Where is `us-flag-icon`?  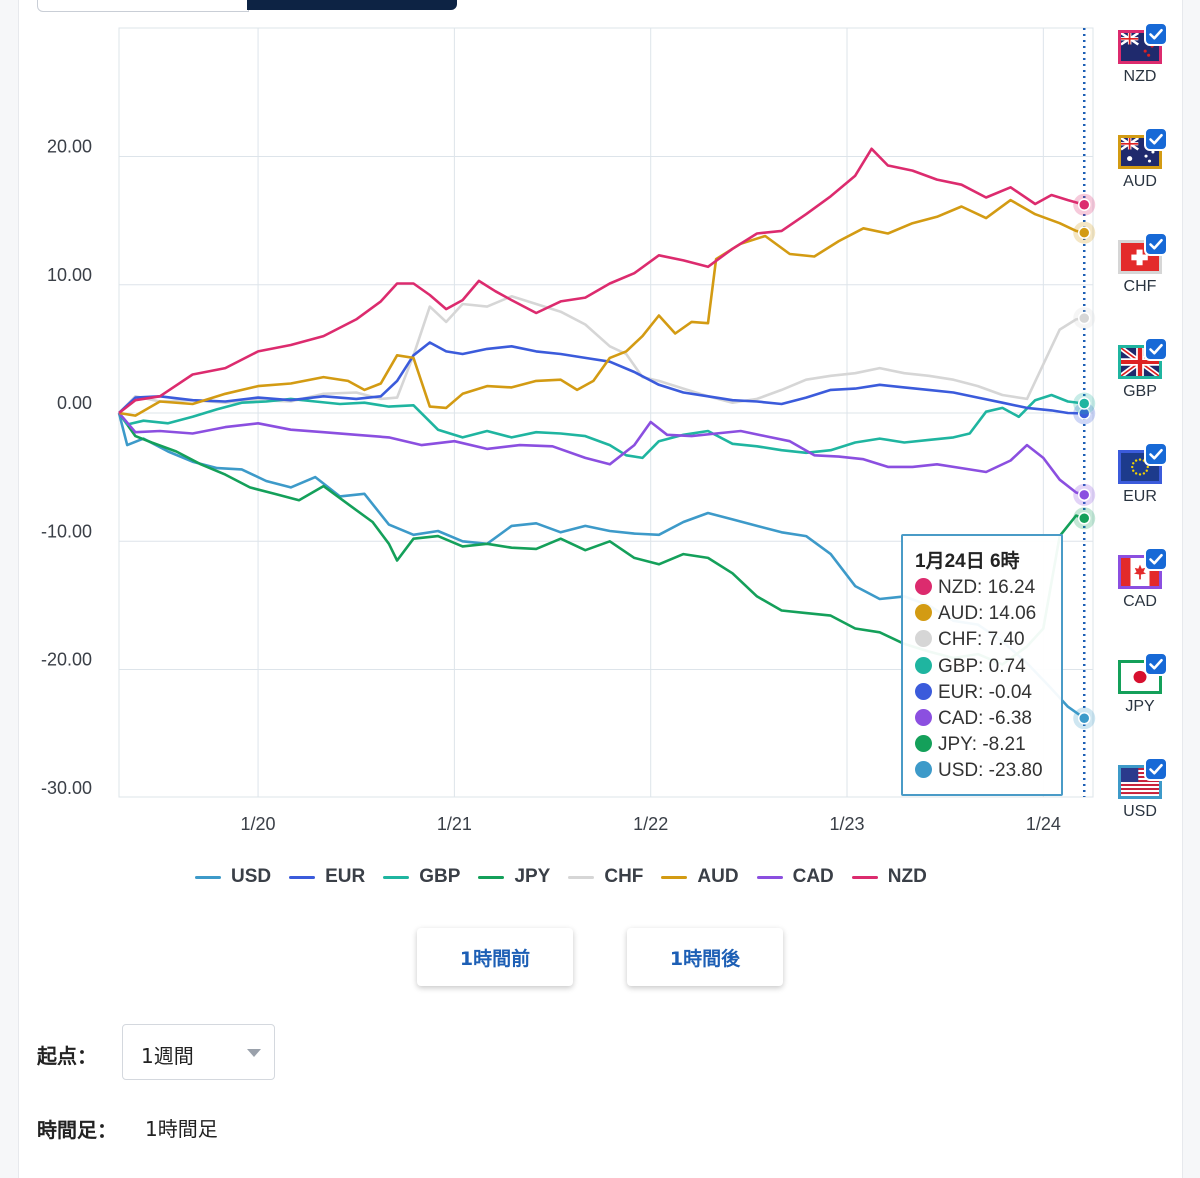
us-flag-icon is located at coordinates (1140, 782).